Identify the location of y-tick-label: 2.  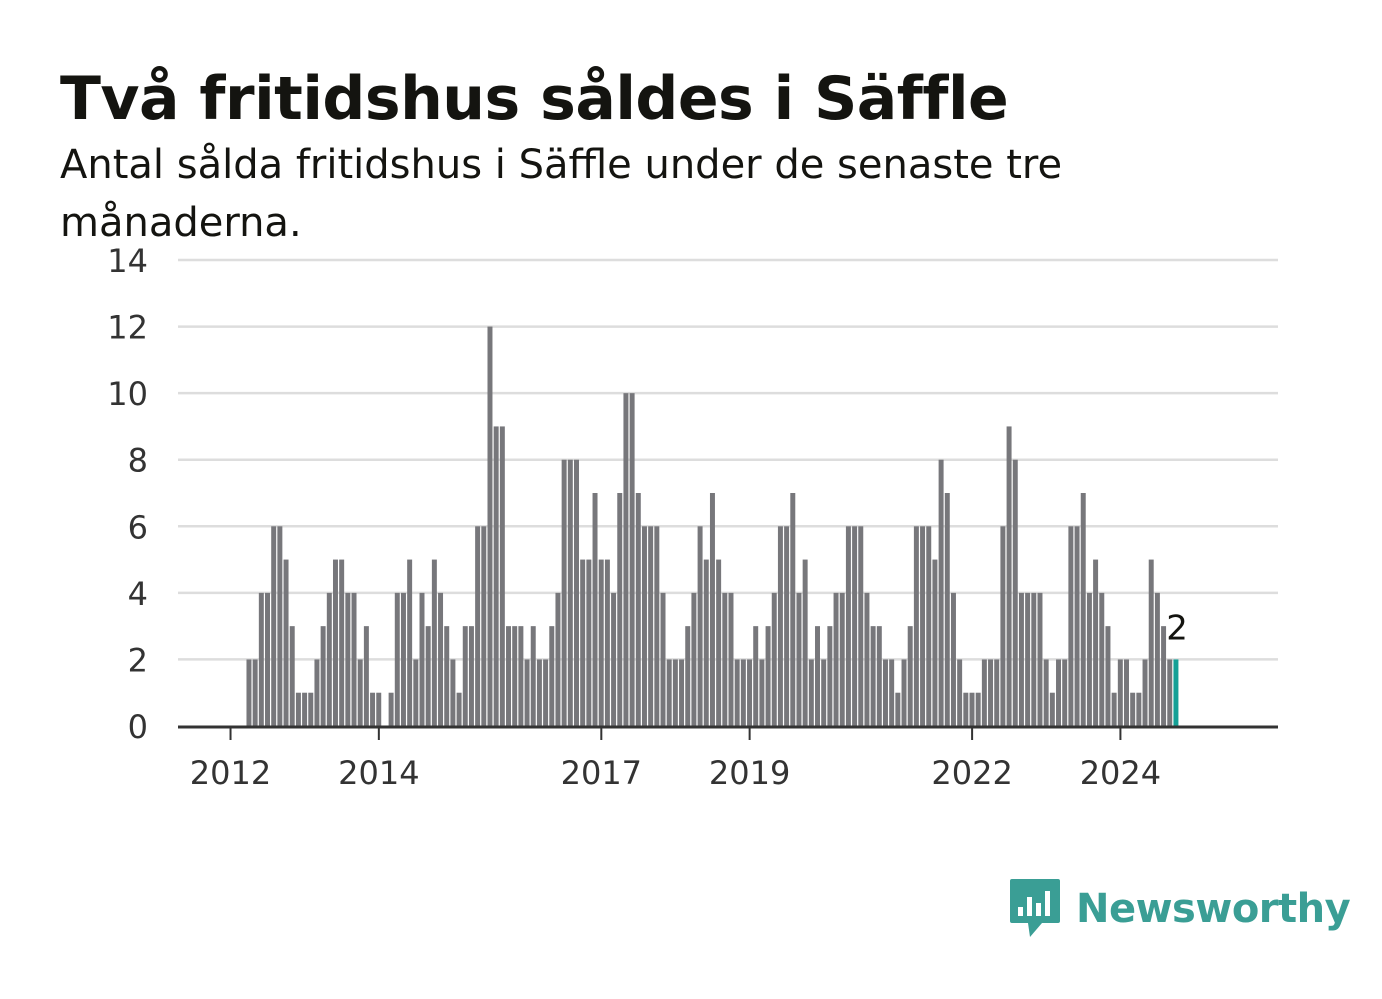
(138, 660).